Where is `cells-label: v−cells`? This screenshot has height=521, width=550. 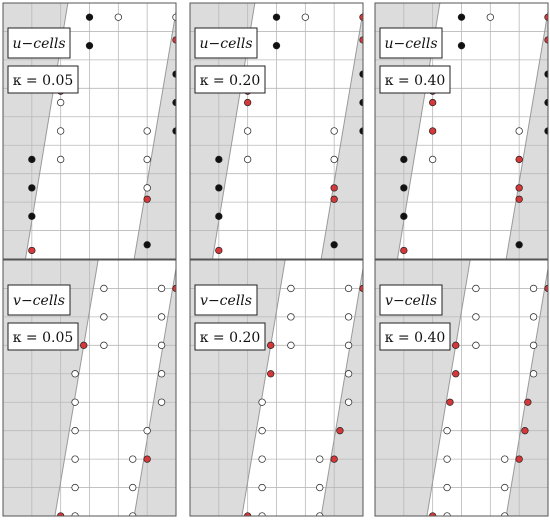
cells-label: v−cells is located at coordinates (411, 301).